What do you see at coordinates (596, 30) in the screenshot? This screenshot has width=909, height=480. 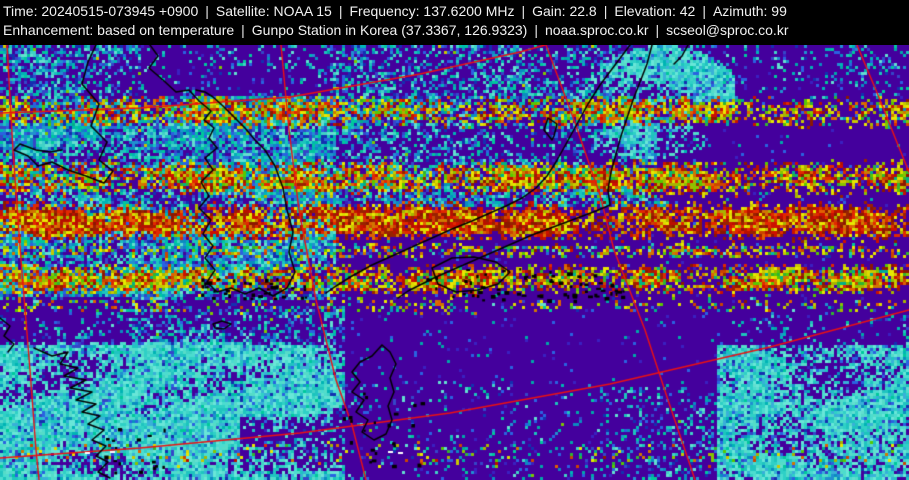 I see `header-field: noaa.sproc.co.kr` at bounding box center [596, 30].